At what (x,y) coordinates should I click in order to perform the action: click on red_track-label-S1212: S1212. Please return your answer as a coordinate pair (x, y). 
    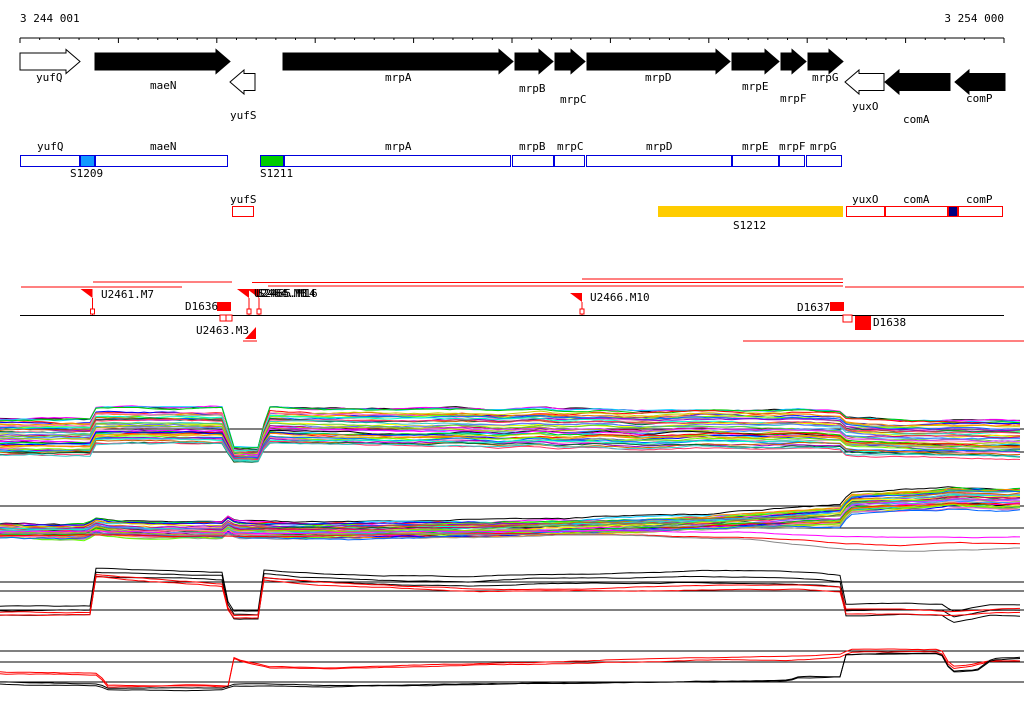
    Looking at the image, I should click on (750, 225).